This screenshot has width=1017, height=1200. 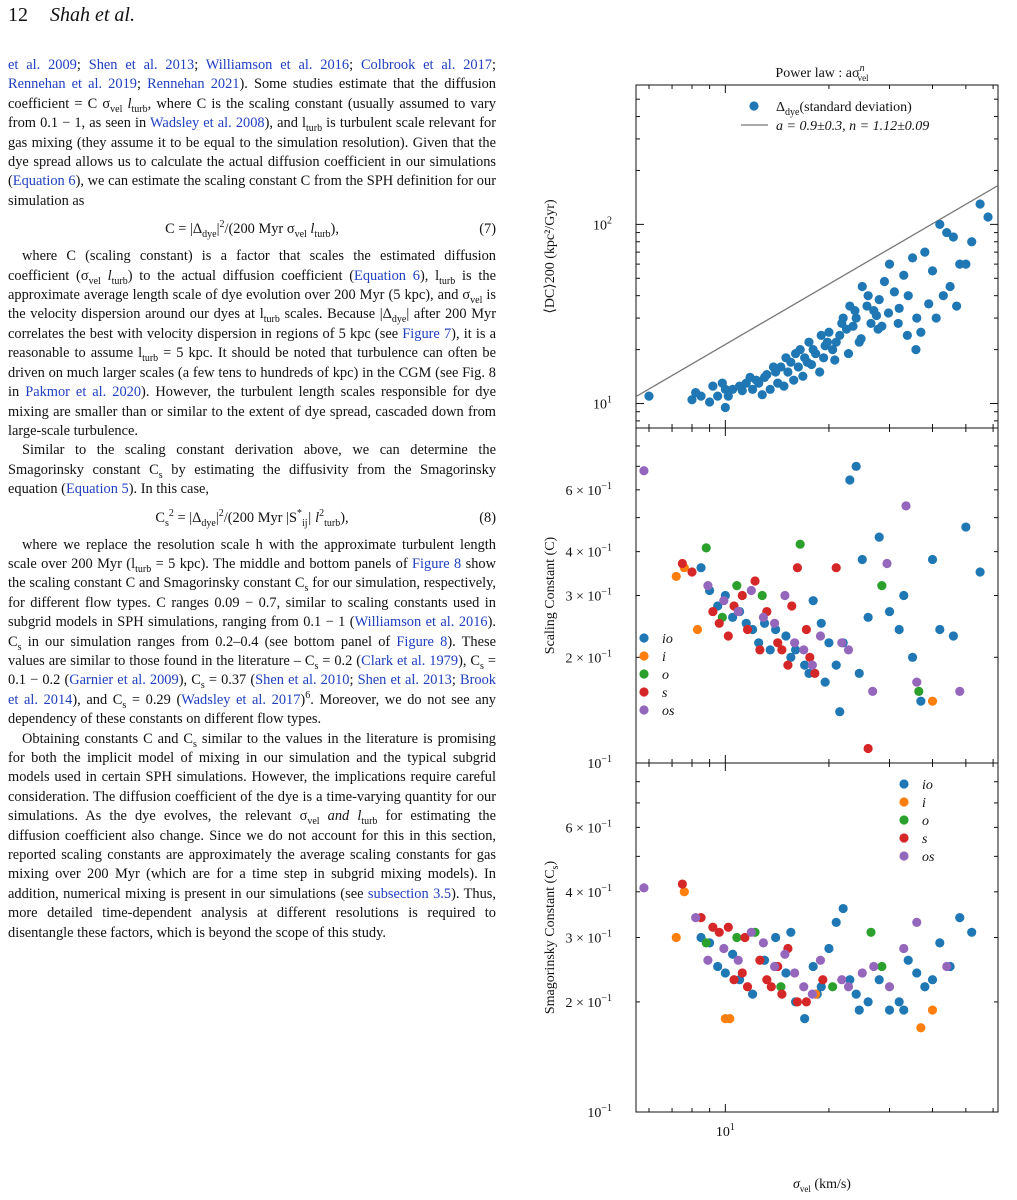 I want to click on citation-link: Rennehan 2021, so click(x=193, y=84).